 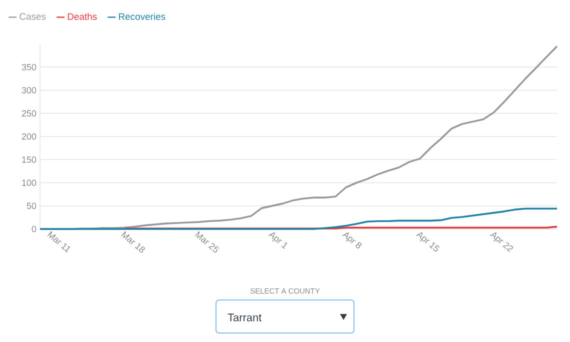 What do you see at coordinates (245, 318) in the screenshot?
I see `text: Tarrant` at bounding box center [245, 318].